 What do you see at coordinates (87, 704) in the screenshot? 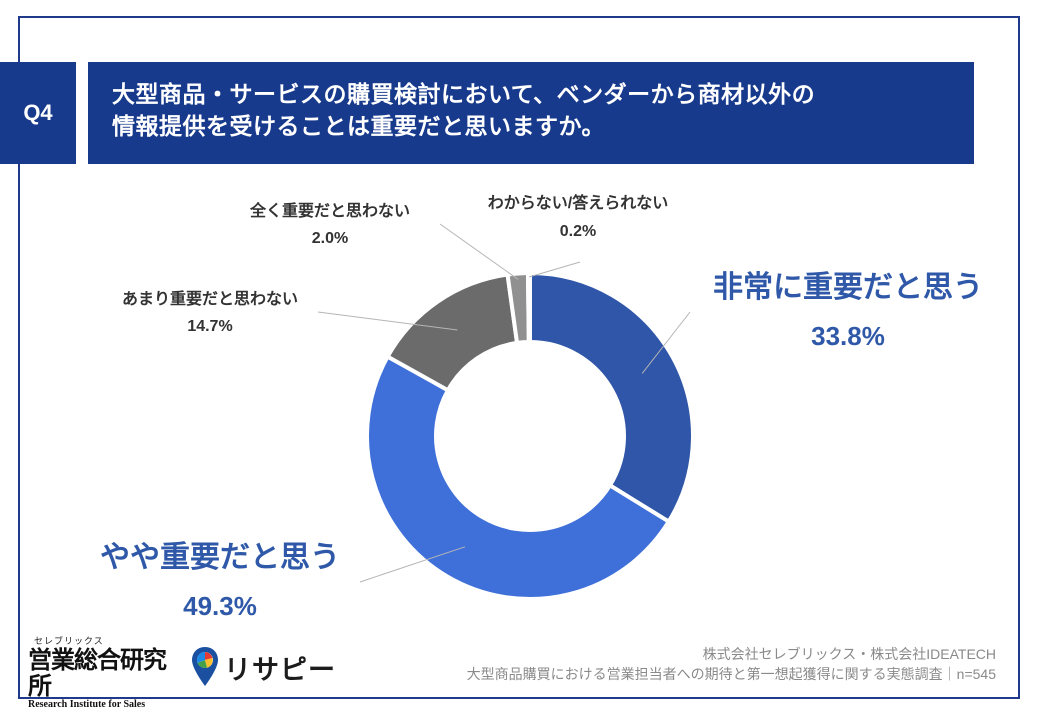
I see `institute-logo-english: Research Institute for Sales` at bounding box center [87, 704].